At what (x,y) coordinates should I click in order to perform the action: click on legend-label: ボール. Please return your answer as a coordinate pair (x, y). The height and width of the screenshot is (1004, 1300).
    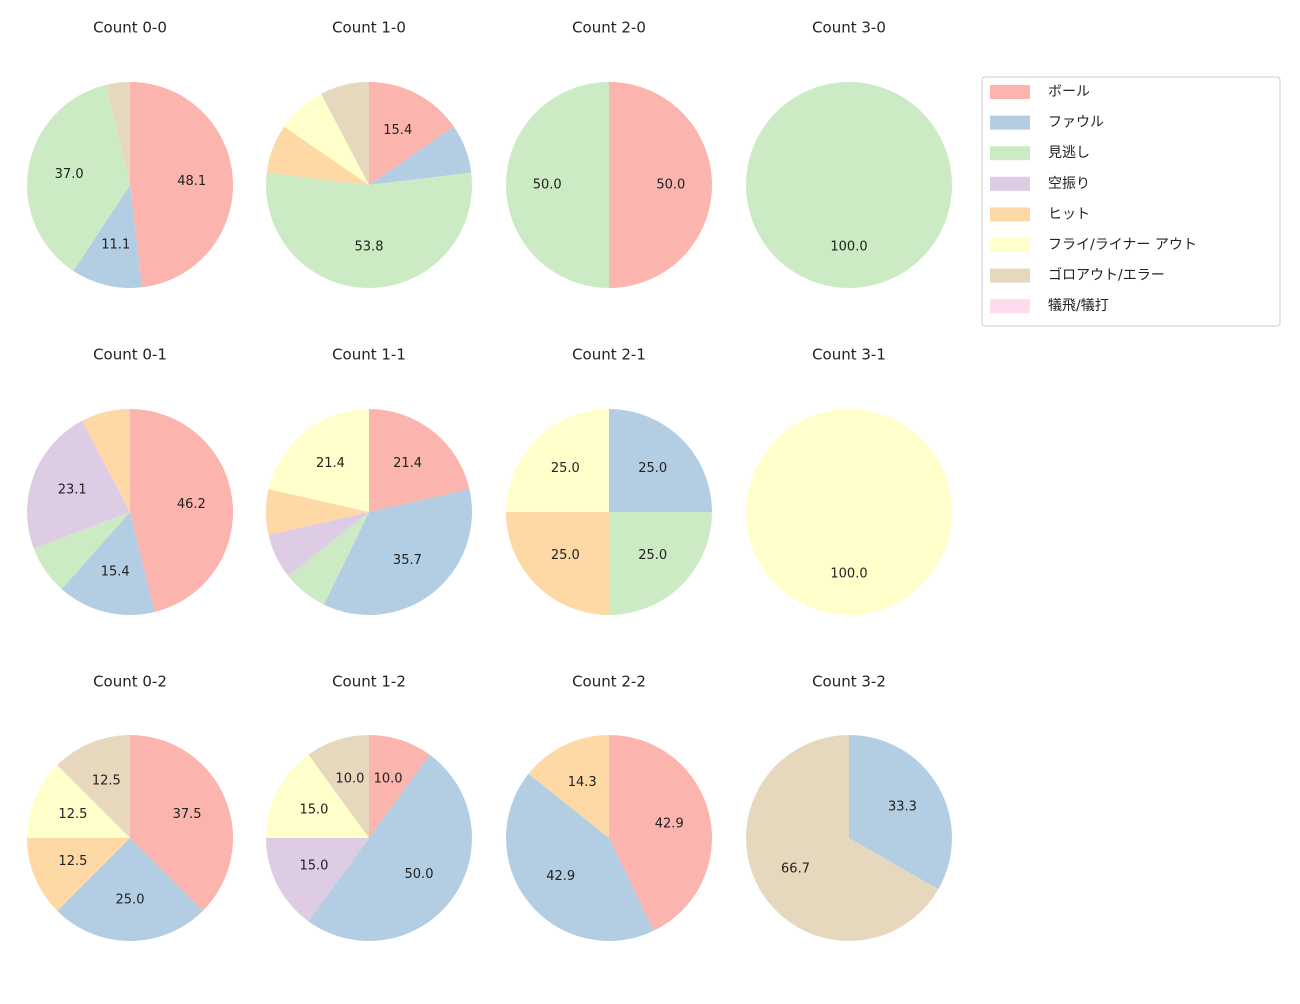
    Looking at the image, I should click on (1069, 92).